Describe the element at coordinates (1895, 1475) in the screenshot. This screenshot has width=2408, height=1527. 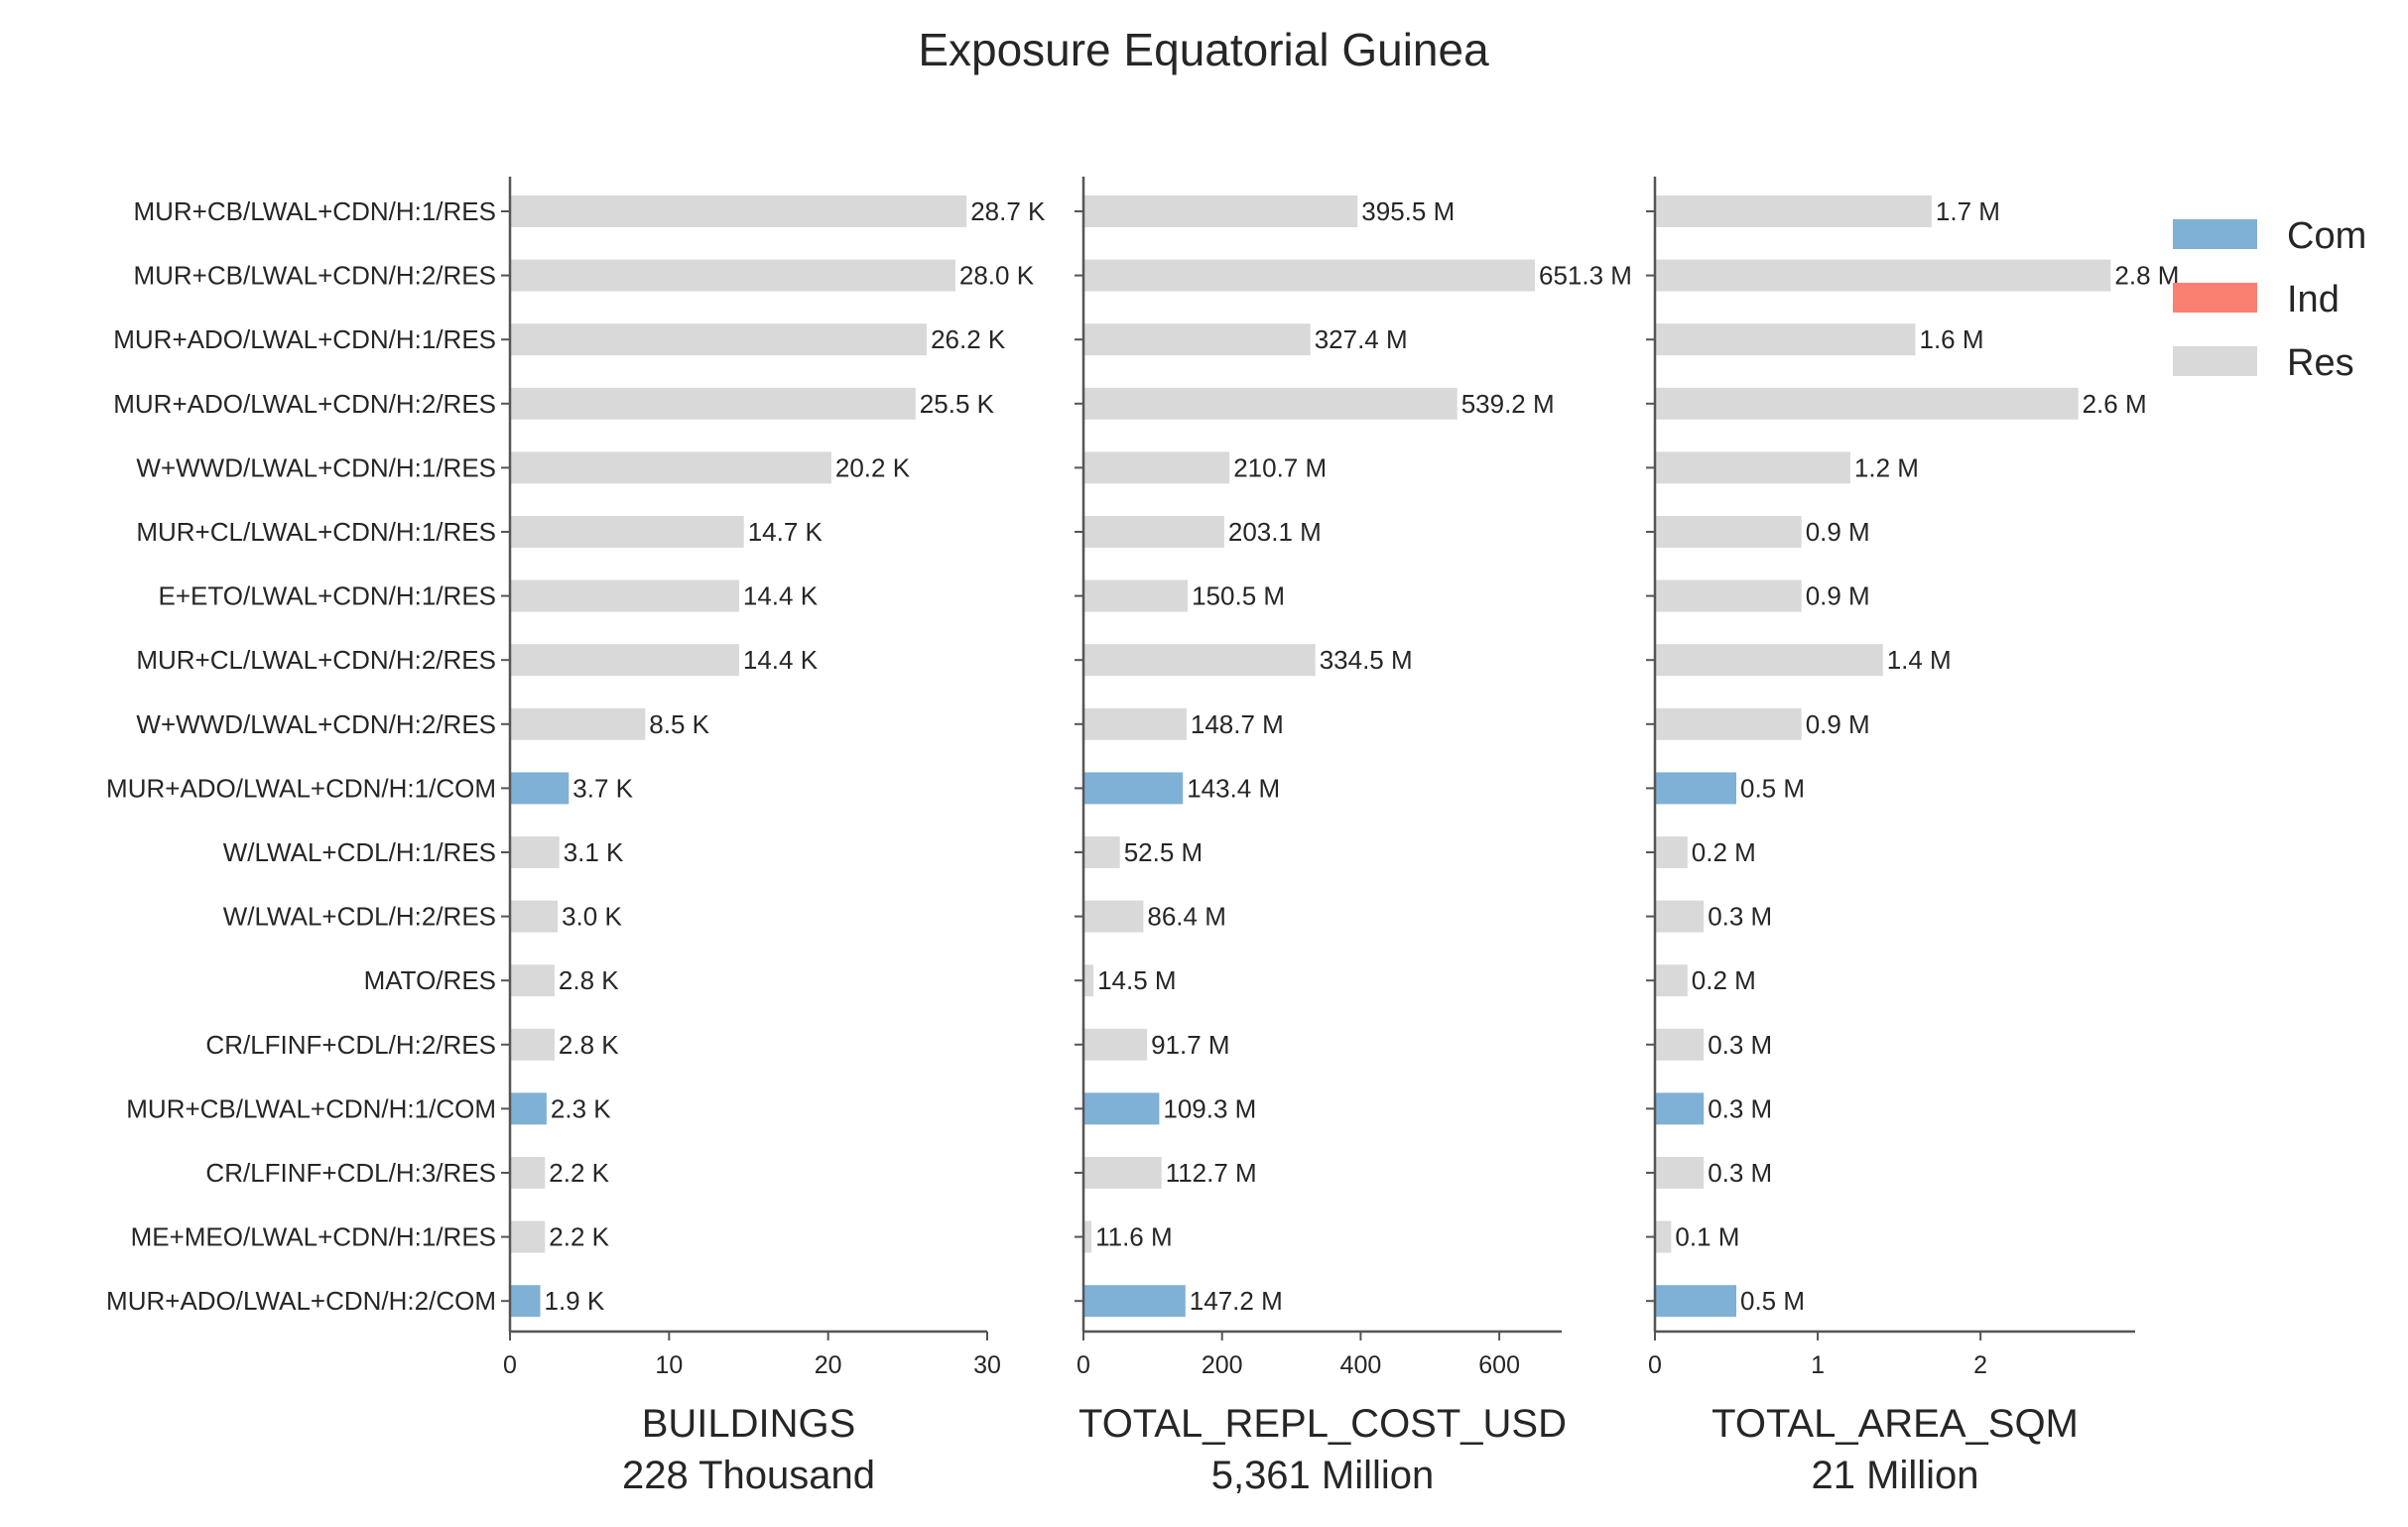
I see `x-axis-total: 21 Million` at that location.